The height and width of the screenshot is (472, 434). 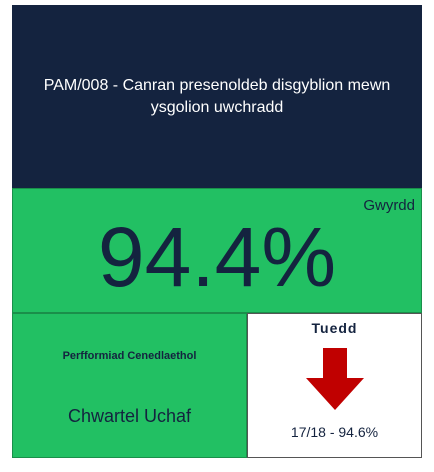 I want to click on trend-panel: Tuedd 17/18 - 94.6%, so click(x=334, y=385).